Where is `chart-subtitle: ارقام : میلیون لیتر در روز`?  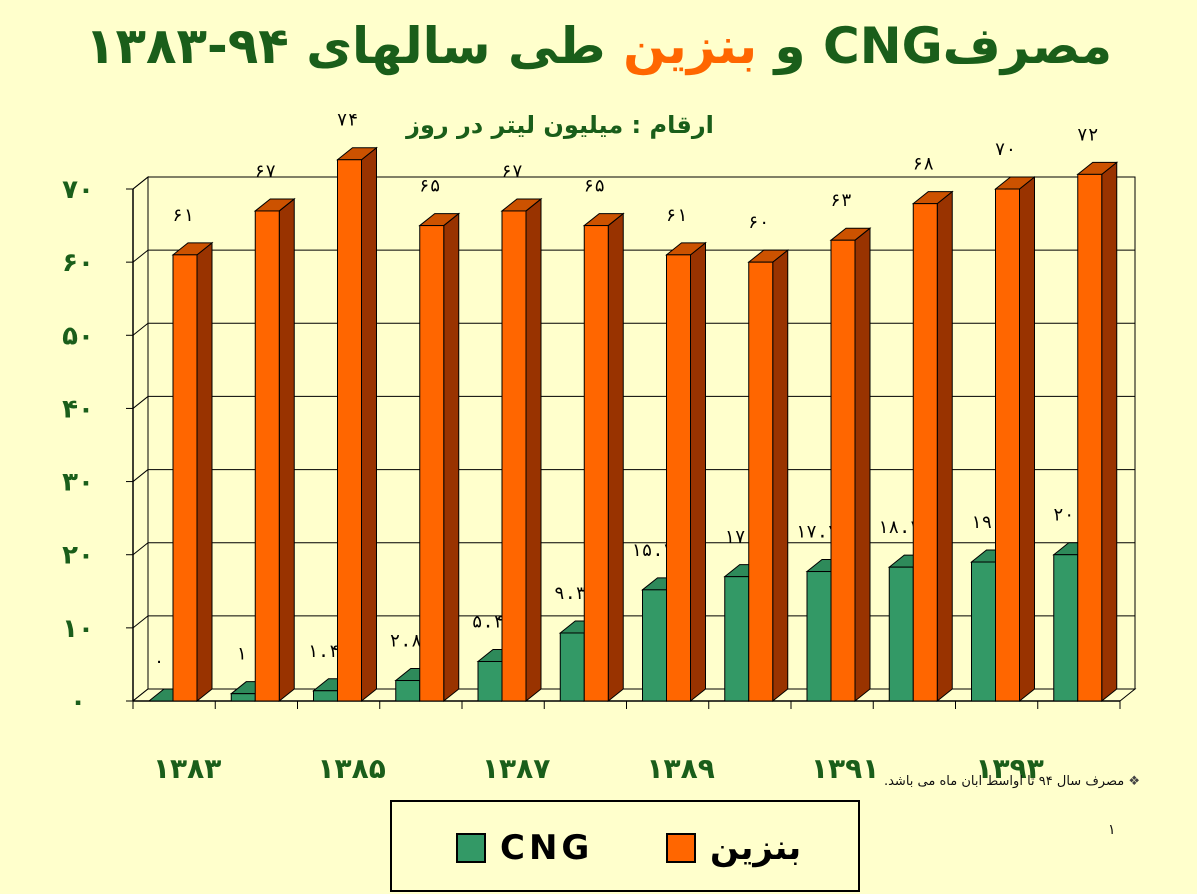
chart-subtitle: ارقام : میلیون لیتر در روز is located at coordinates (560, 125).